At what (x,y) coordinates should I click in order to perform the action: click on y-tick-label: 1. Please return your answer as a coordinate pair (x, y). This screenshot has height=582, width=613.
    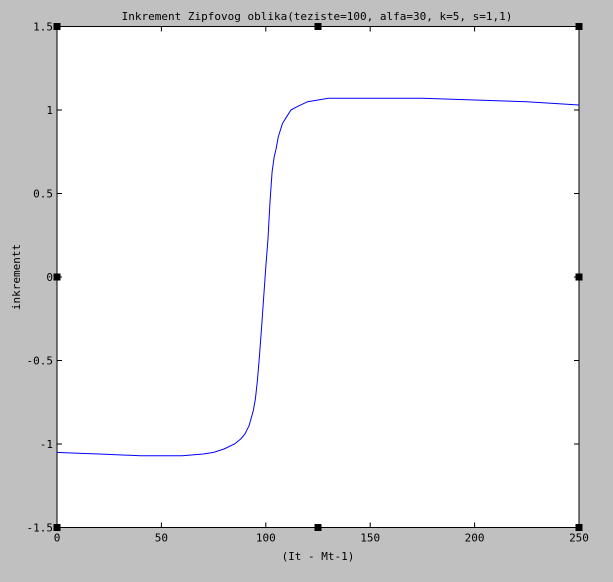
    Looking at the image, I should click on (49, 110).